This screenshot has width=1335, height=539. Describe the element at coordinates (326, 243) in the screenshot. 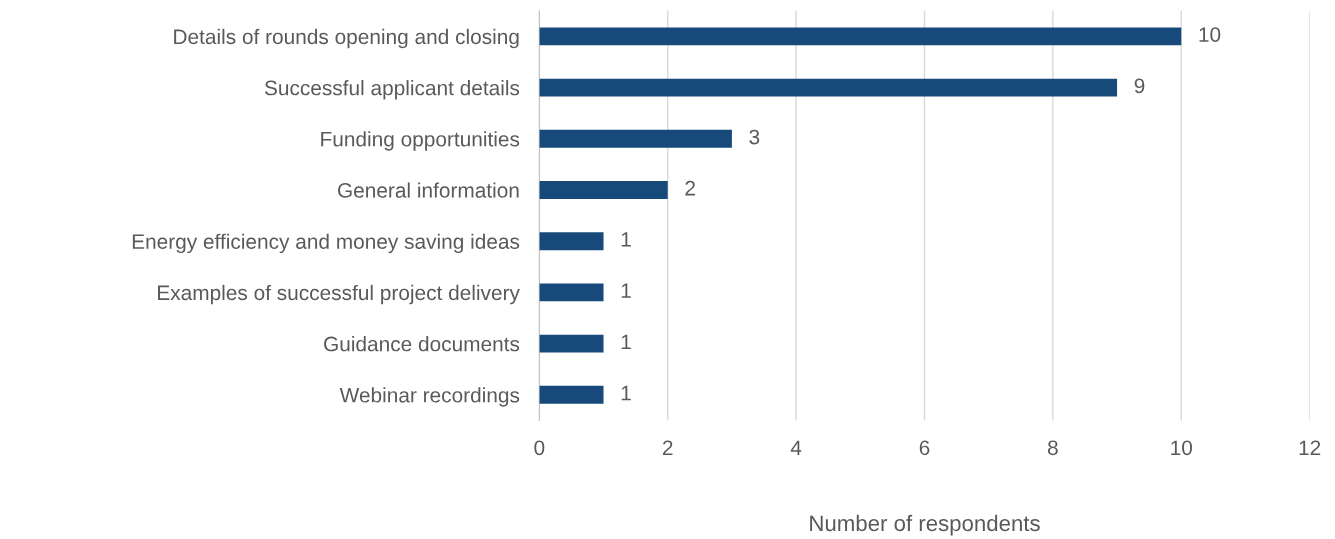

I see `y-tick-label: Energy efficiency and money saving ideas` at that location.